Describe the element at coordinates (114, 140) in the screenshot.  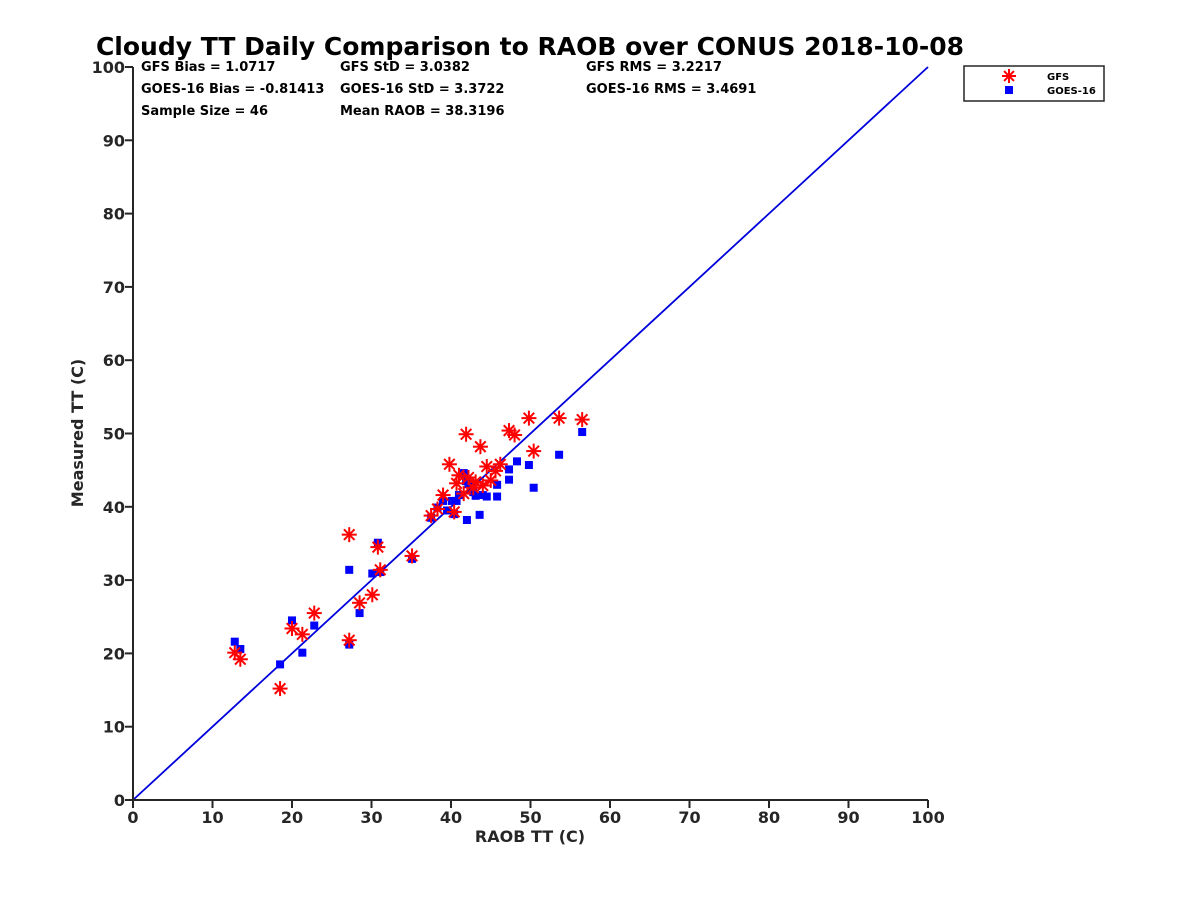
I see `y-tick-label: 90` at that location.